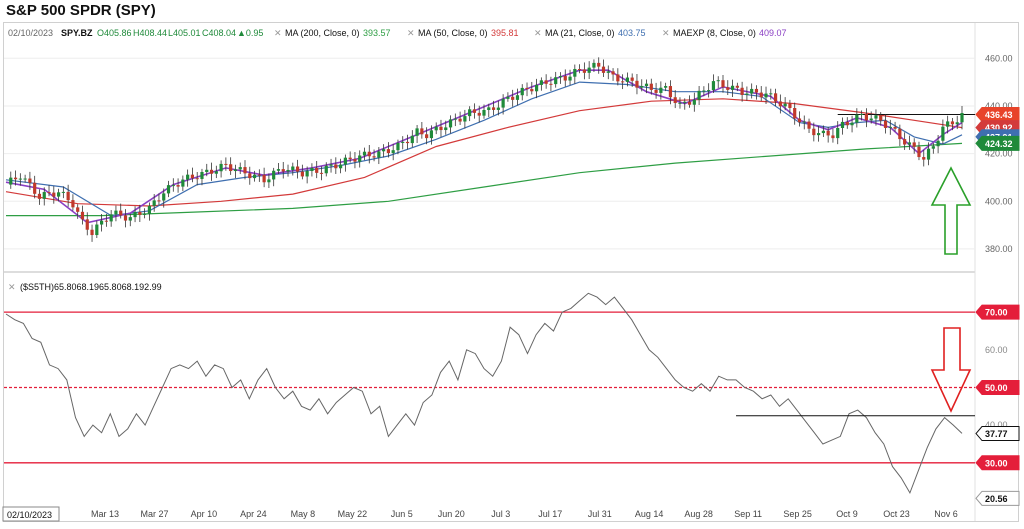 The image size is (1024, 529). Describe the element at coordinates (114, 33) in the screenshot. I see `header-open: O405.86` at that location.